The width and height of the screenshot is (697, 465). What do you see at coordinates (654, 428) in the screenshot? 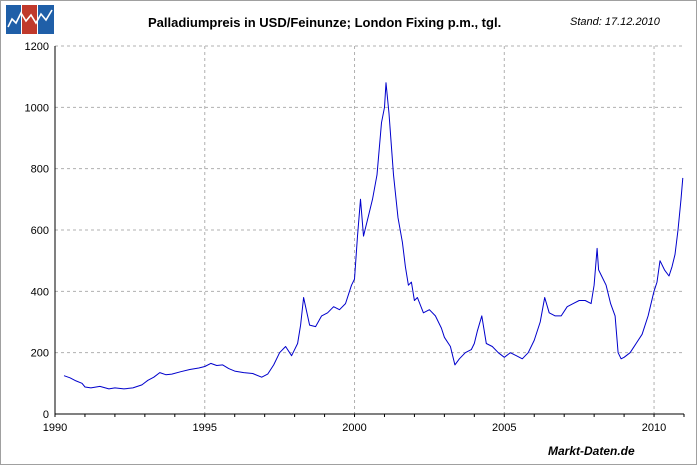
I see `x-tick-label: 2010` at bounding box center [654, 428].